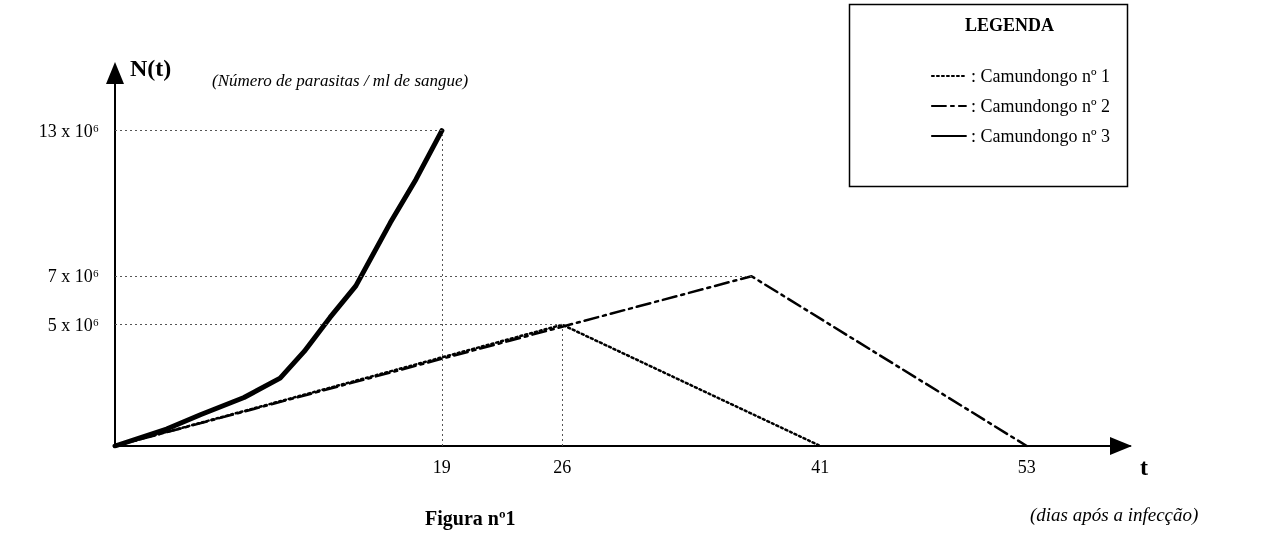 Image resolution: width=1263 pixels, height=533 pixels. I want to click on text: Figura nº1, so click(470, 518).